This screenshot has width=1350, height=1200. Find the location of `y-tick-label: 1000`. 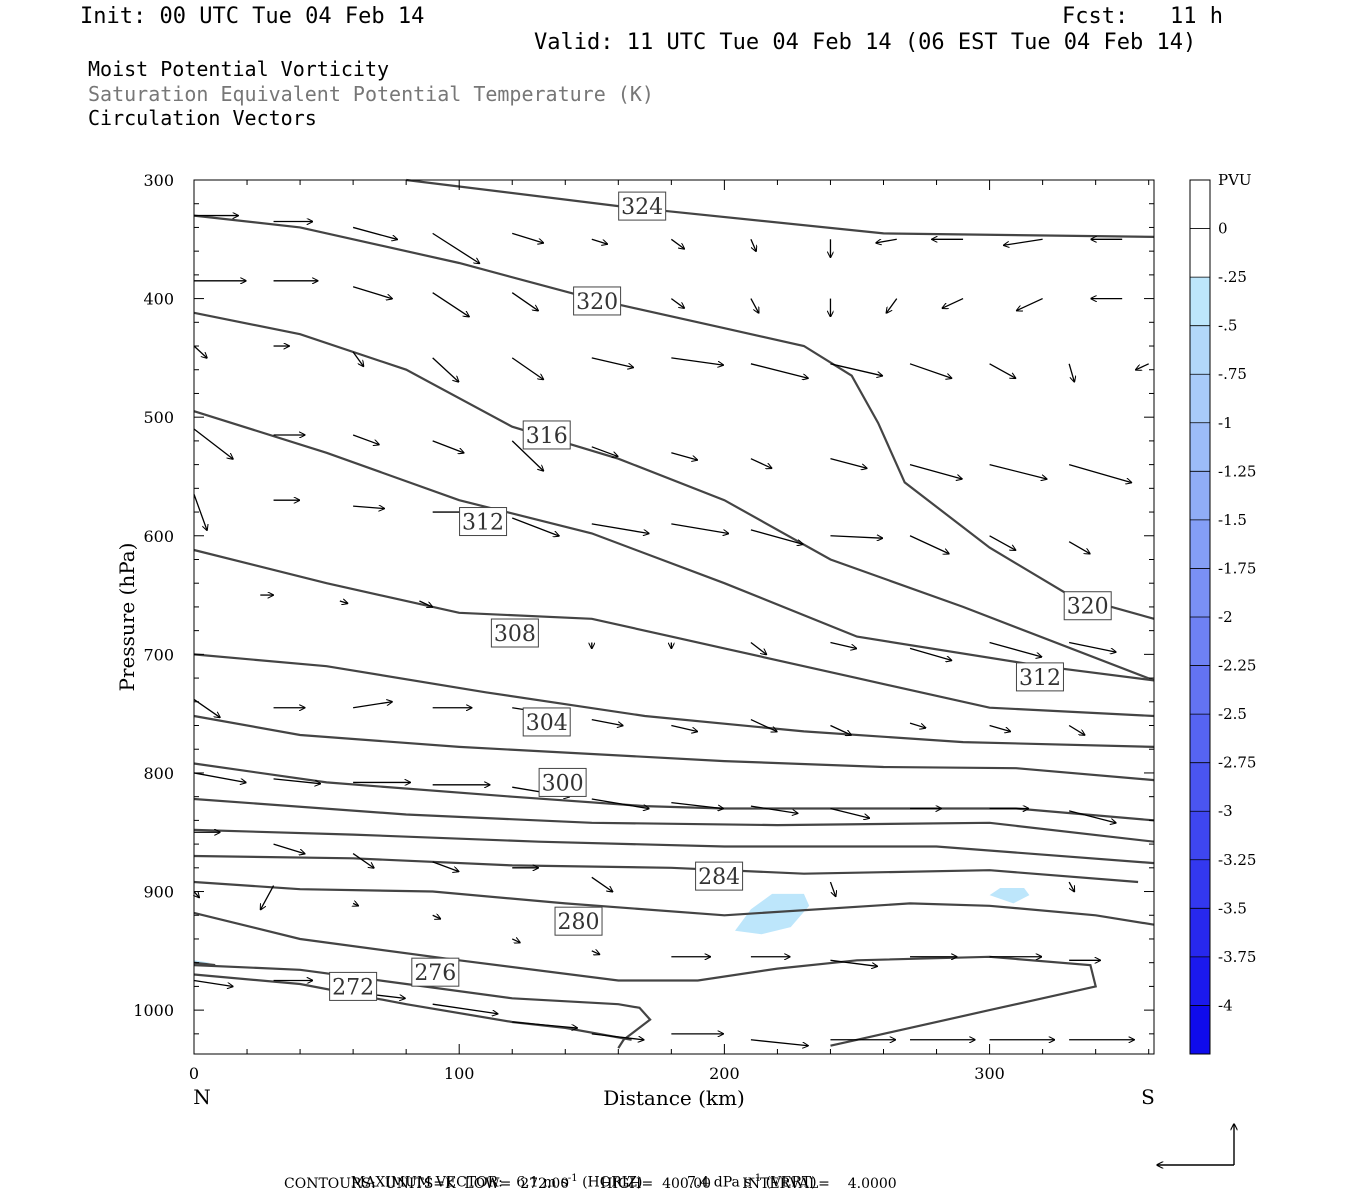

y-tick-label: 1000 is located at coordinates (153, 1010).